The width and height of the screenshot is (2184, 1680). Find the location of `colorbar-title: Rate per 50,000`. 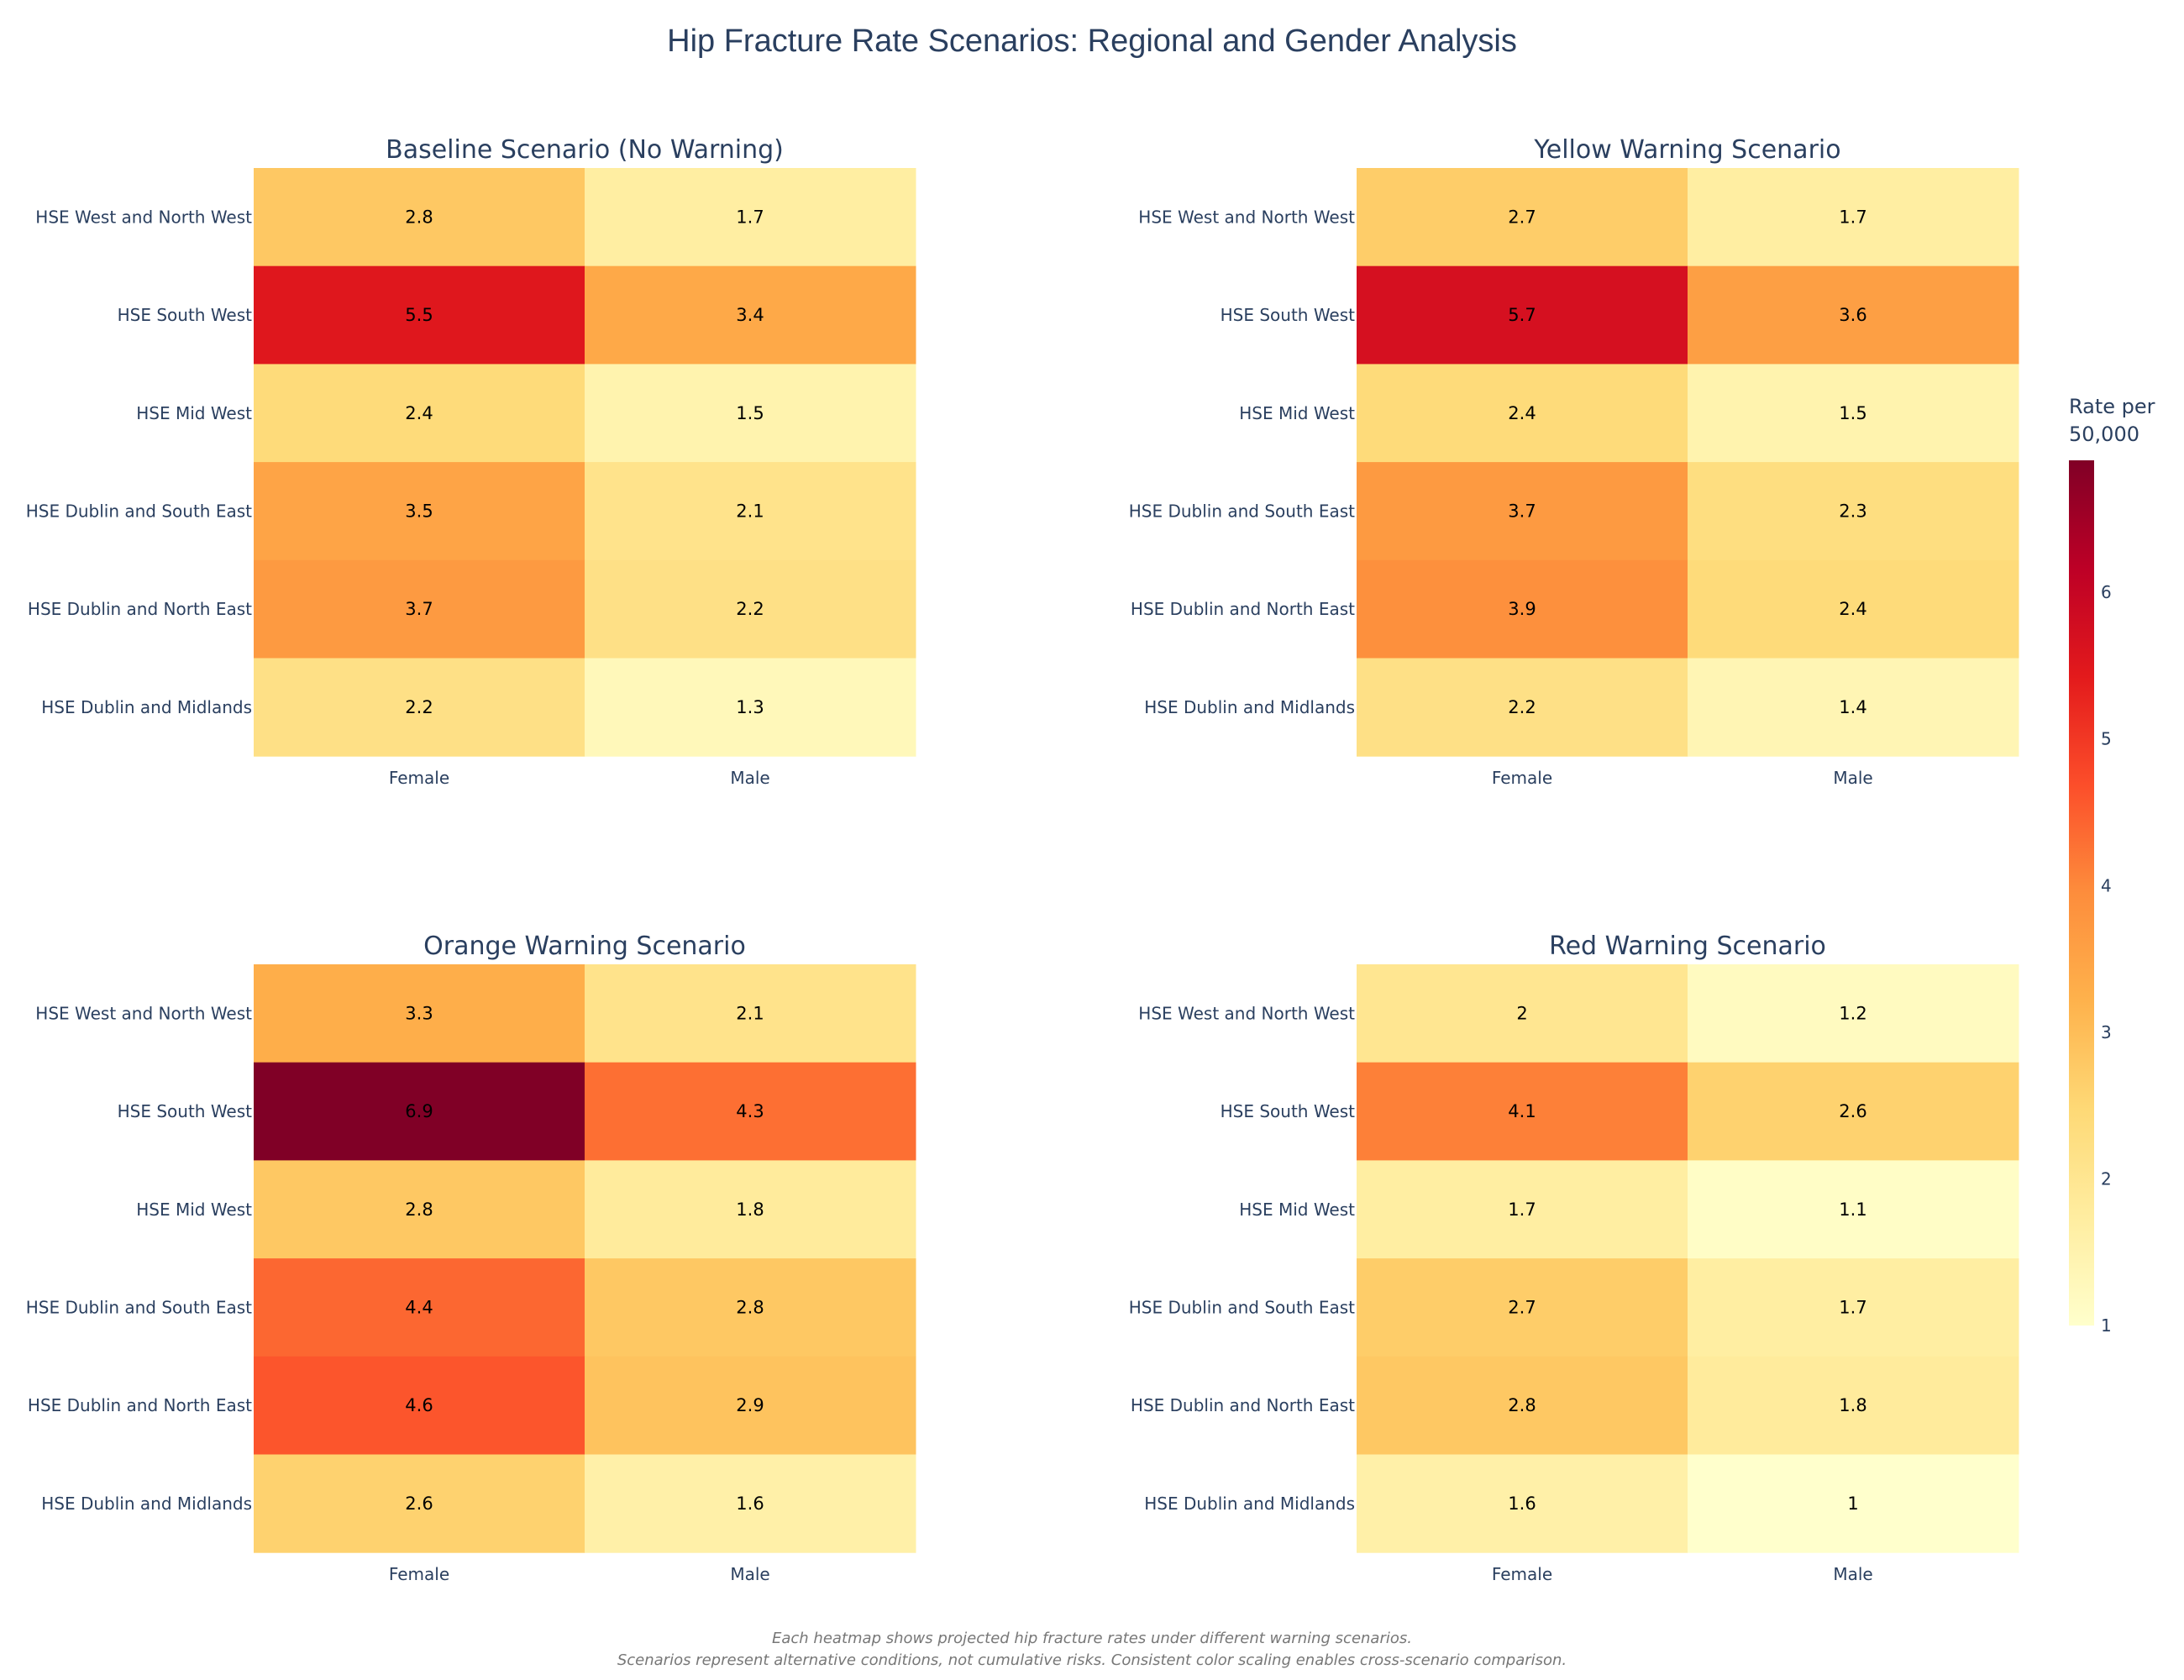

colorbar-title: Rate per 50,000 is located at coordinates (2112, 420).